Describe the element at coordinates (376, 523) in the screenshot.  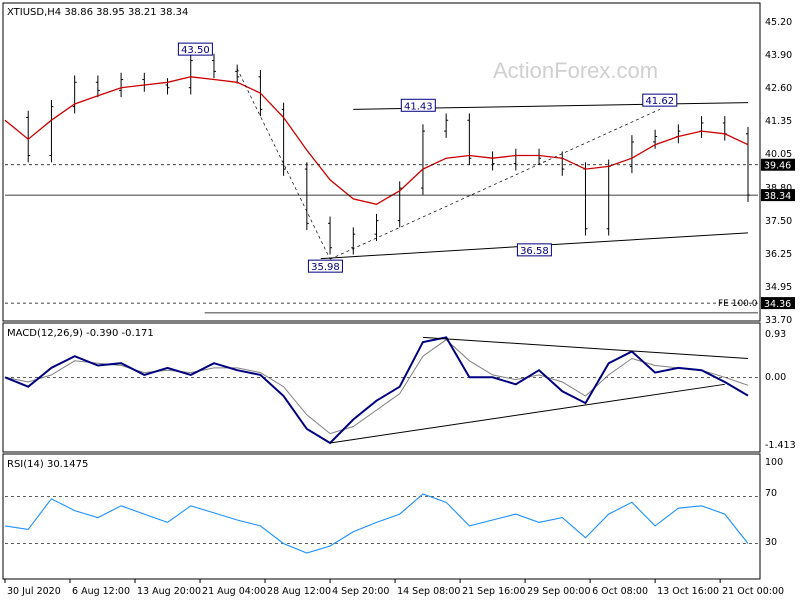
I see `rsi-line` at that location.